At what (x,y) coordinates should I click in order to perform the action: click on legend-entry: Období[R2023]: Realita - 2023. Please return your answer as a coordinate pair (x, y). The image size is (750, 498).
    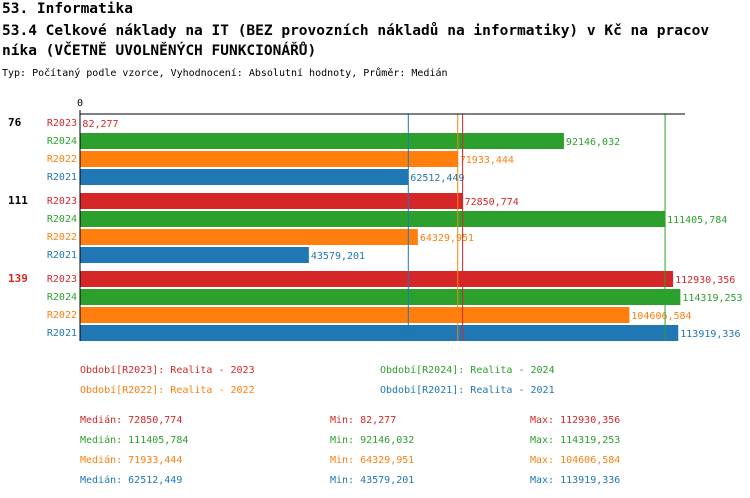
    Looking at the image, I should click on (167, 370).